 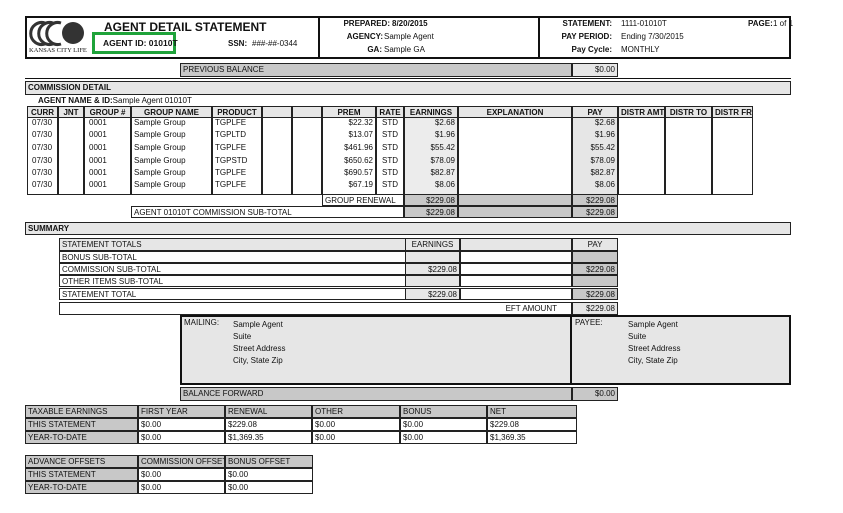 What do you see at coordinates (595, 257) in the screenshot?
I see `summary-row-pay` at bounding box center [595, 257].